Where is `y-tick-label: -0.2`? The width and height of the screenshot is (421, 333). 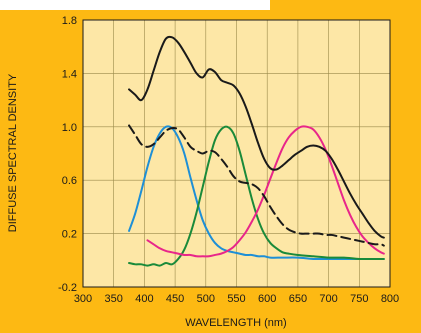 y-tick-label: -0.2 is located at coordinates (67, 288).